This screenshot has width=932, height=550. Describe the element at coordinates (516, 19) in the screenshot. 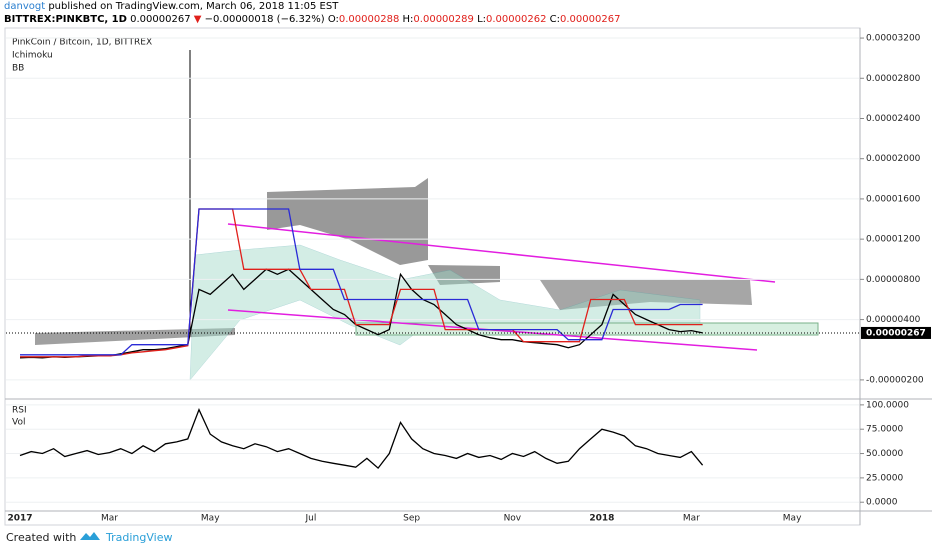

I see `l-value: 0.00000262` at that location.